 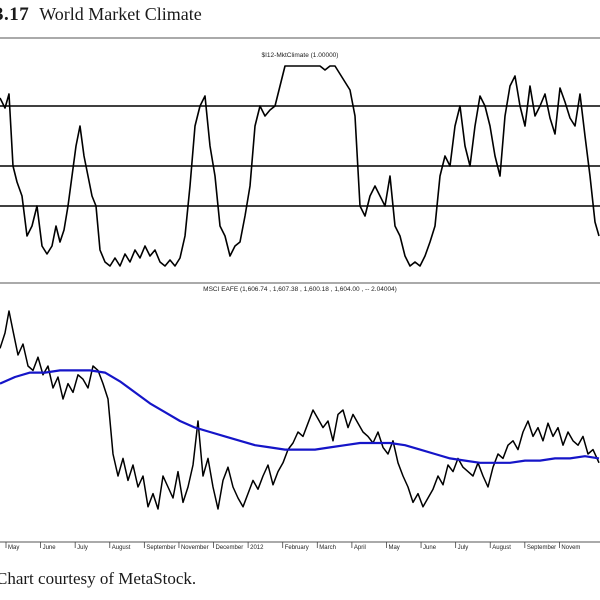 What do you see at coordinates (300, 55) in the screenshot?
I see `top-panel-title: $I12-MktClimate (1.00000)` at bounding box center [300, 55].